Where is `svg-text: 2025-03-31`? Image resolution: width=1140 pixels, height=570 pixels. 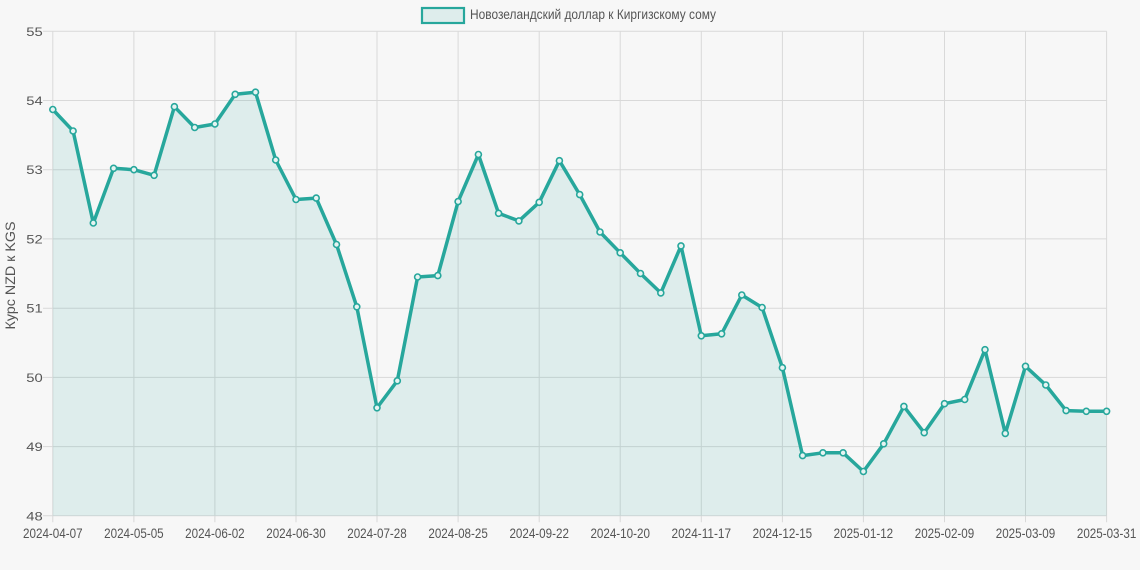
svg-text: 2025-03-31 is located at coordinates (1107, 533).